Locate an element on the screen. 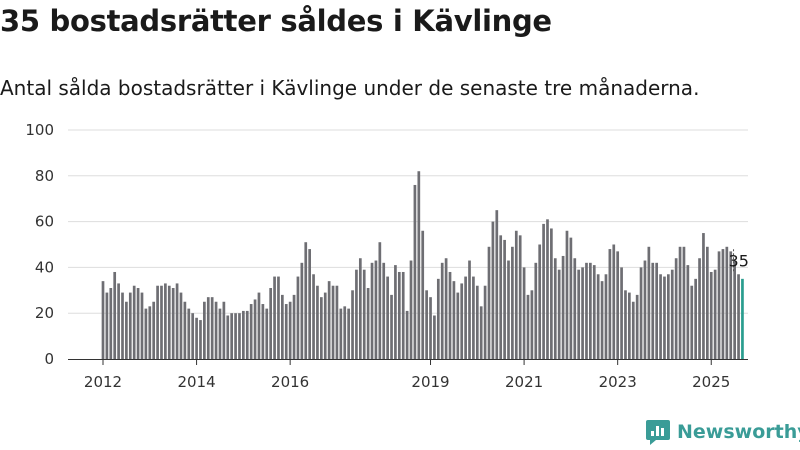  newsworthy-logo-icon is located at coordinates (658, 432).